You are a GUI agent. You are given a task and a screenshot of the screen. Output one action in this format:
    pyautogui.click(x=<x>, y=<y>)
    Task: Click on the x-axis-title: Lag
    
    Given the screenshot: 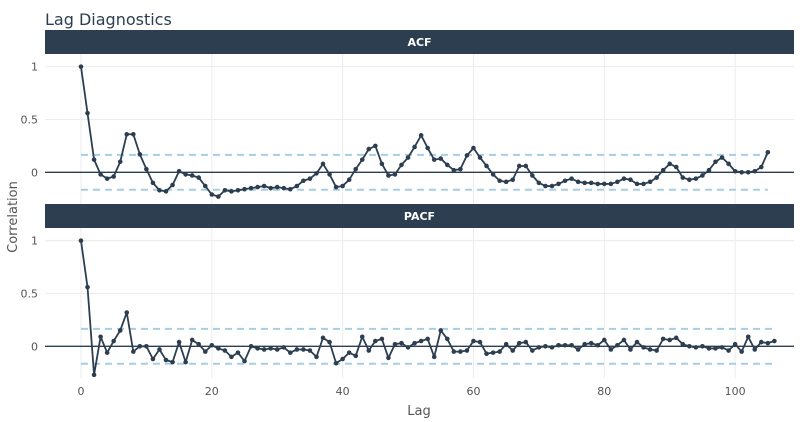 What is the action you would take?
    pyautogui.click(x=418, y=411)
    